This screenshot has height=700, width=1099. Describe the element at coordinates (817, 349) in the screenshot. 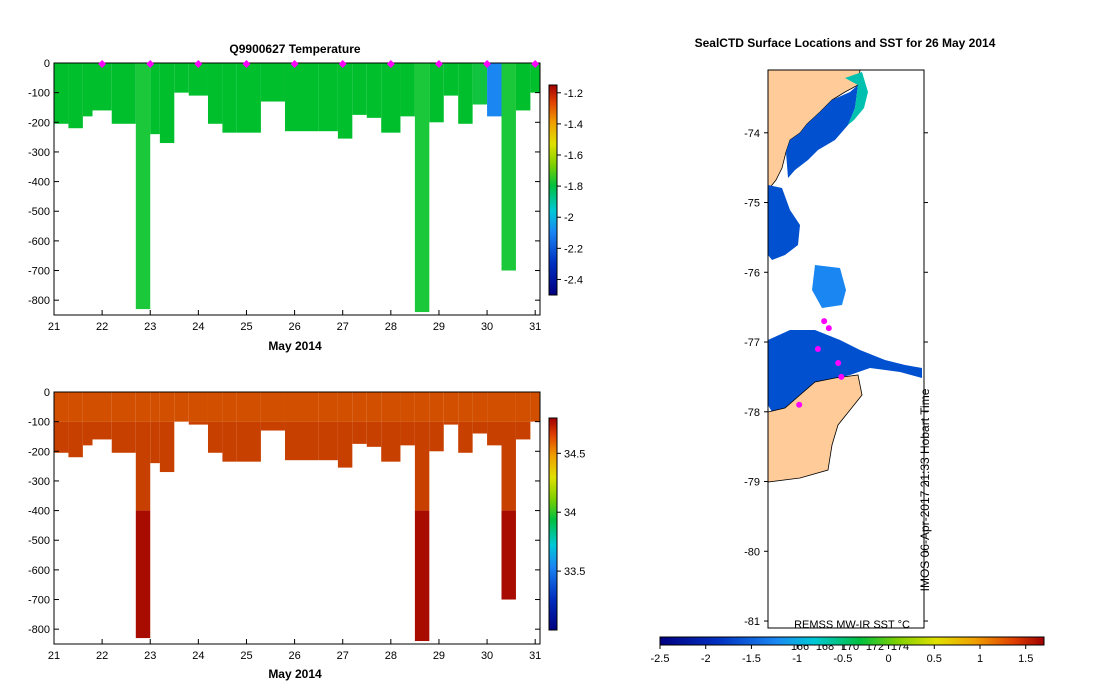

I see `station-point` at that location.